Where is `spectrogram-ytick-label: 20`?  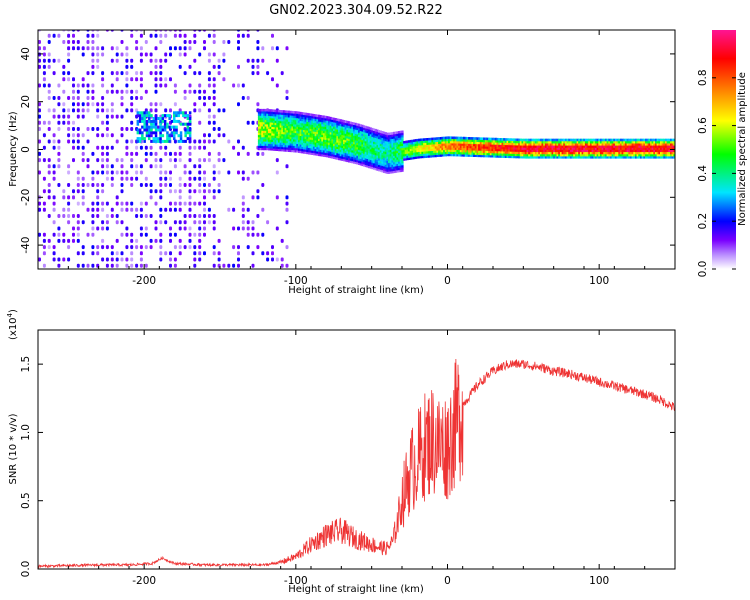
spectrogram-ytick-label: 20 is located at coordinates (26, 101).